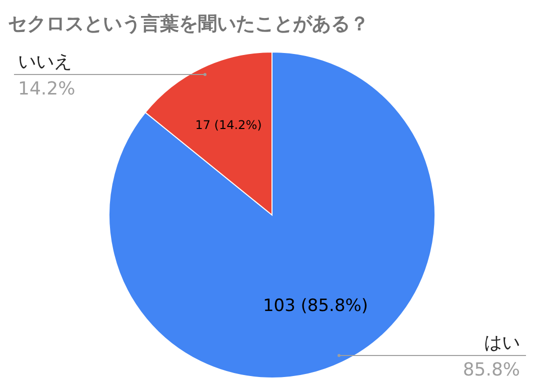  Describe the element at coordinates (228, 125) in the screenshot. I see `data-label: 17 (14.2%)` at that location.